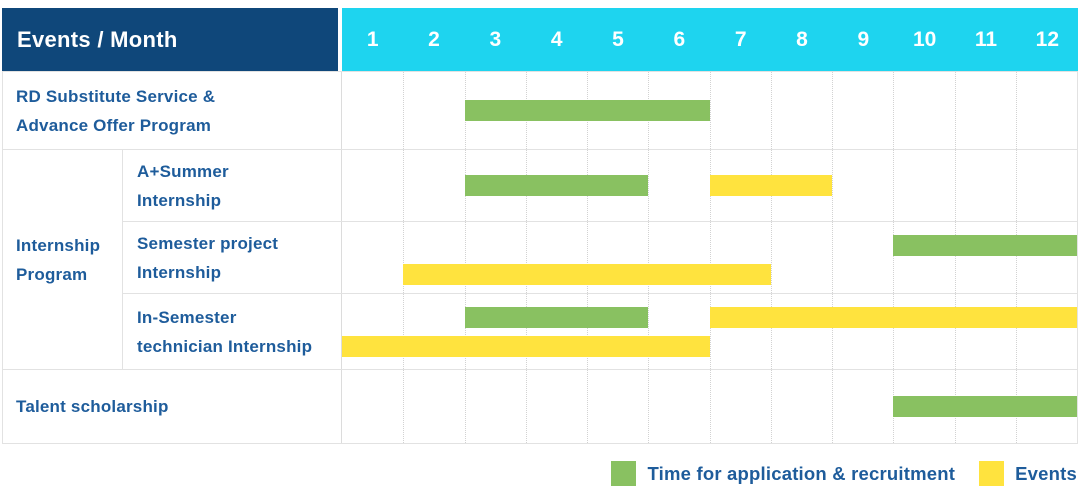 Image resolution: width=1080 pixels, height=494 pixels. I want to click on row-label-line: A+Summer, so click(183, 171).